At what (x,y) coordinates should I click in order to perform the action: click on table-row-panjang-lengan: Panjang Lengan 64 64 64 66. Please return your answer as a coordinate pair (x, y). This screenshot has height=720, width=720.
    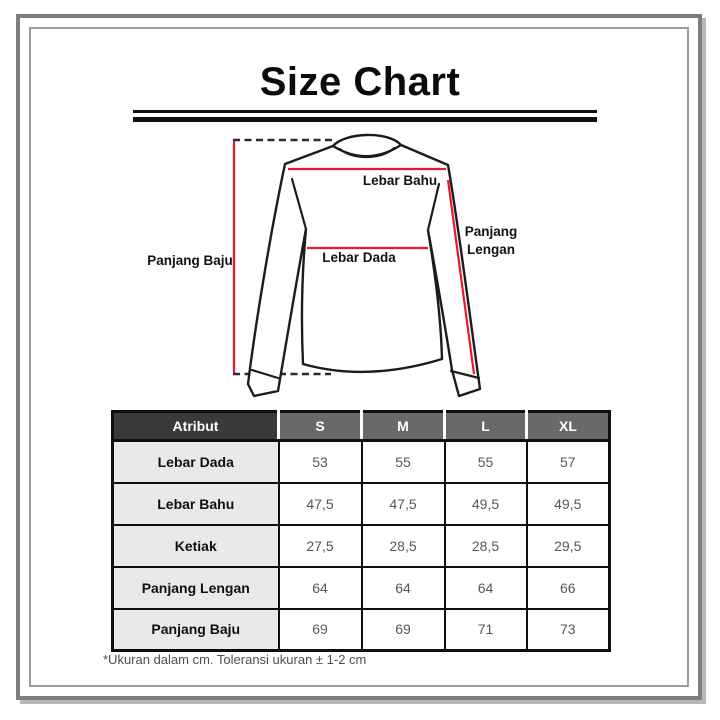
    Looking at the image, I should click on (361, 587).